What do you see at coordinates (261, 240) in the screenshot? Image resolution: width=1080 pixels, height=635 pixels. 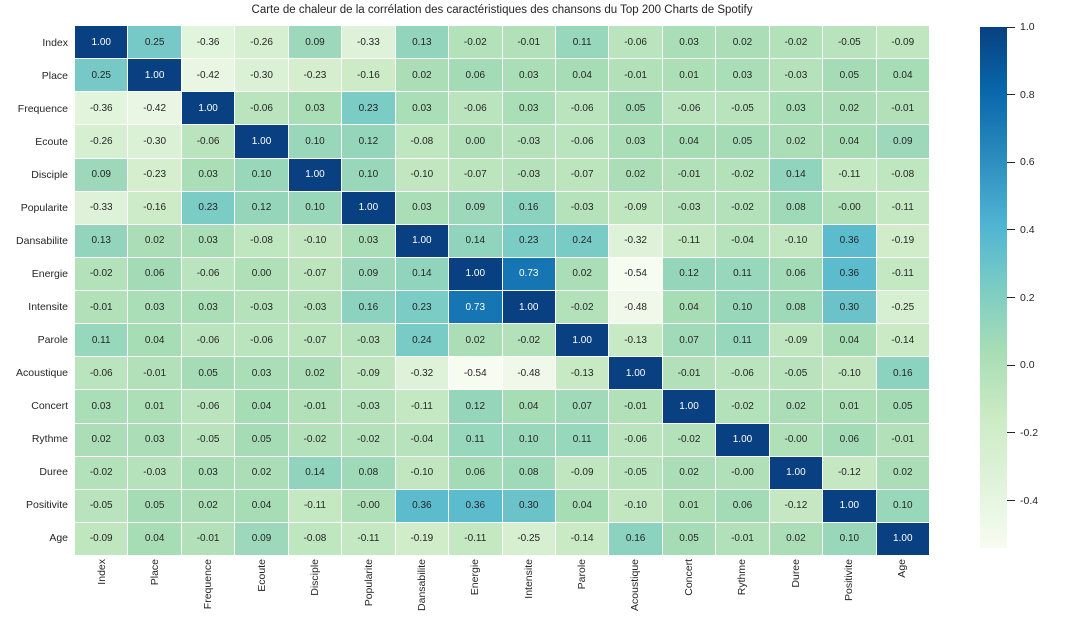 I see `heatmap-cell: -0.08` at bounding box center [261, 240].